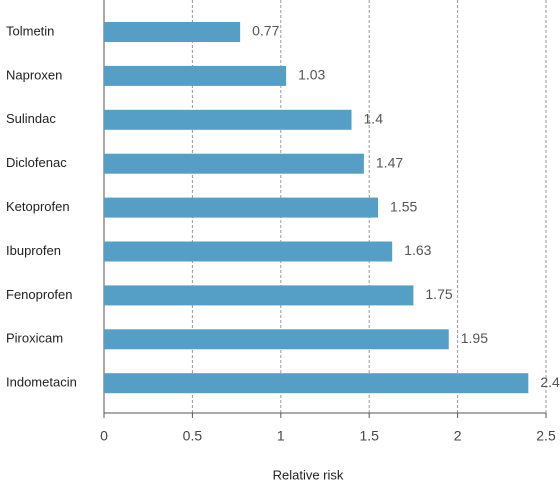 The height and width of the screenshot is (486, 560). I want to click on value-label: 2.4, so click(550, 382).